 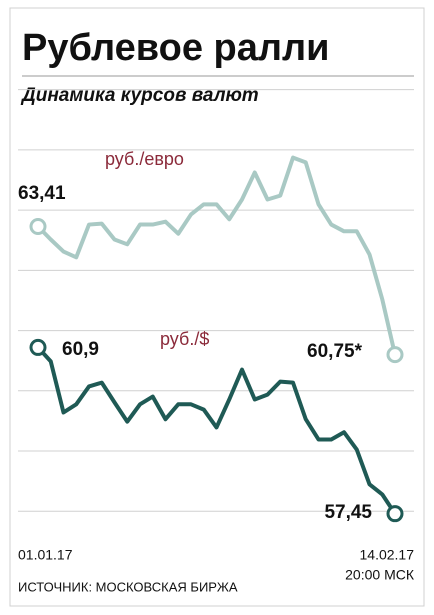 What do you see at coordinates (128, 586) in the screenshot?
I see `source: ИСТОЧНИК: МОСКОВСКАЯ БИРЖА` at bounding box center [128, 586].